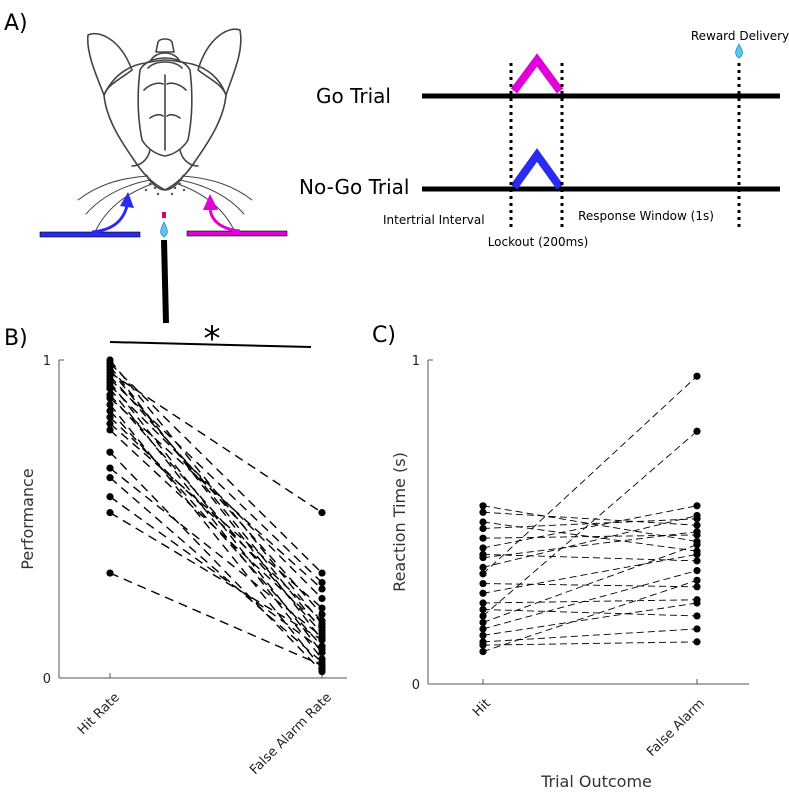  I want to click on reward-drop-icon, so click(739, 51).